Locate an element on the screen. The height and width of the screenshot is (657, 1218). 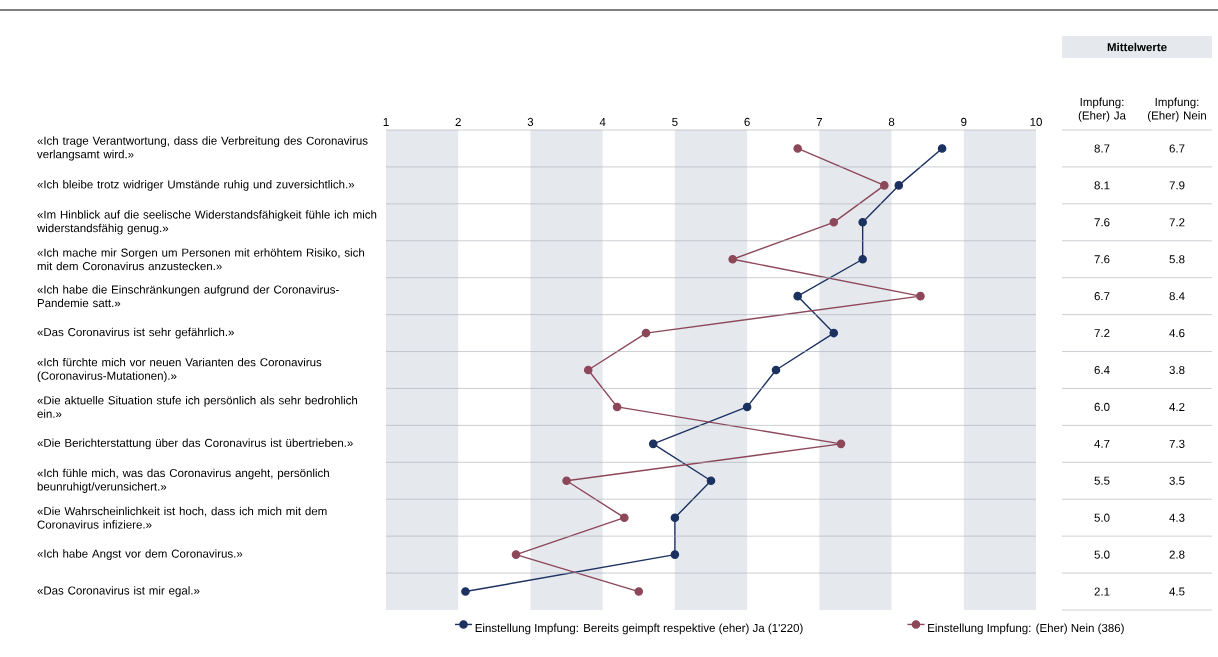
data-label: 6.0 is located at coordinates (1102, 406).